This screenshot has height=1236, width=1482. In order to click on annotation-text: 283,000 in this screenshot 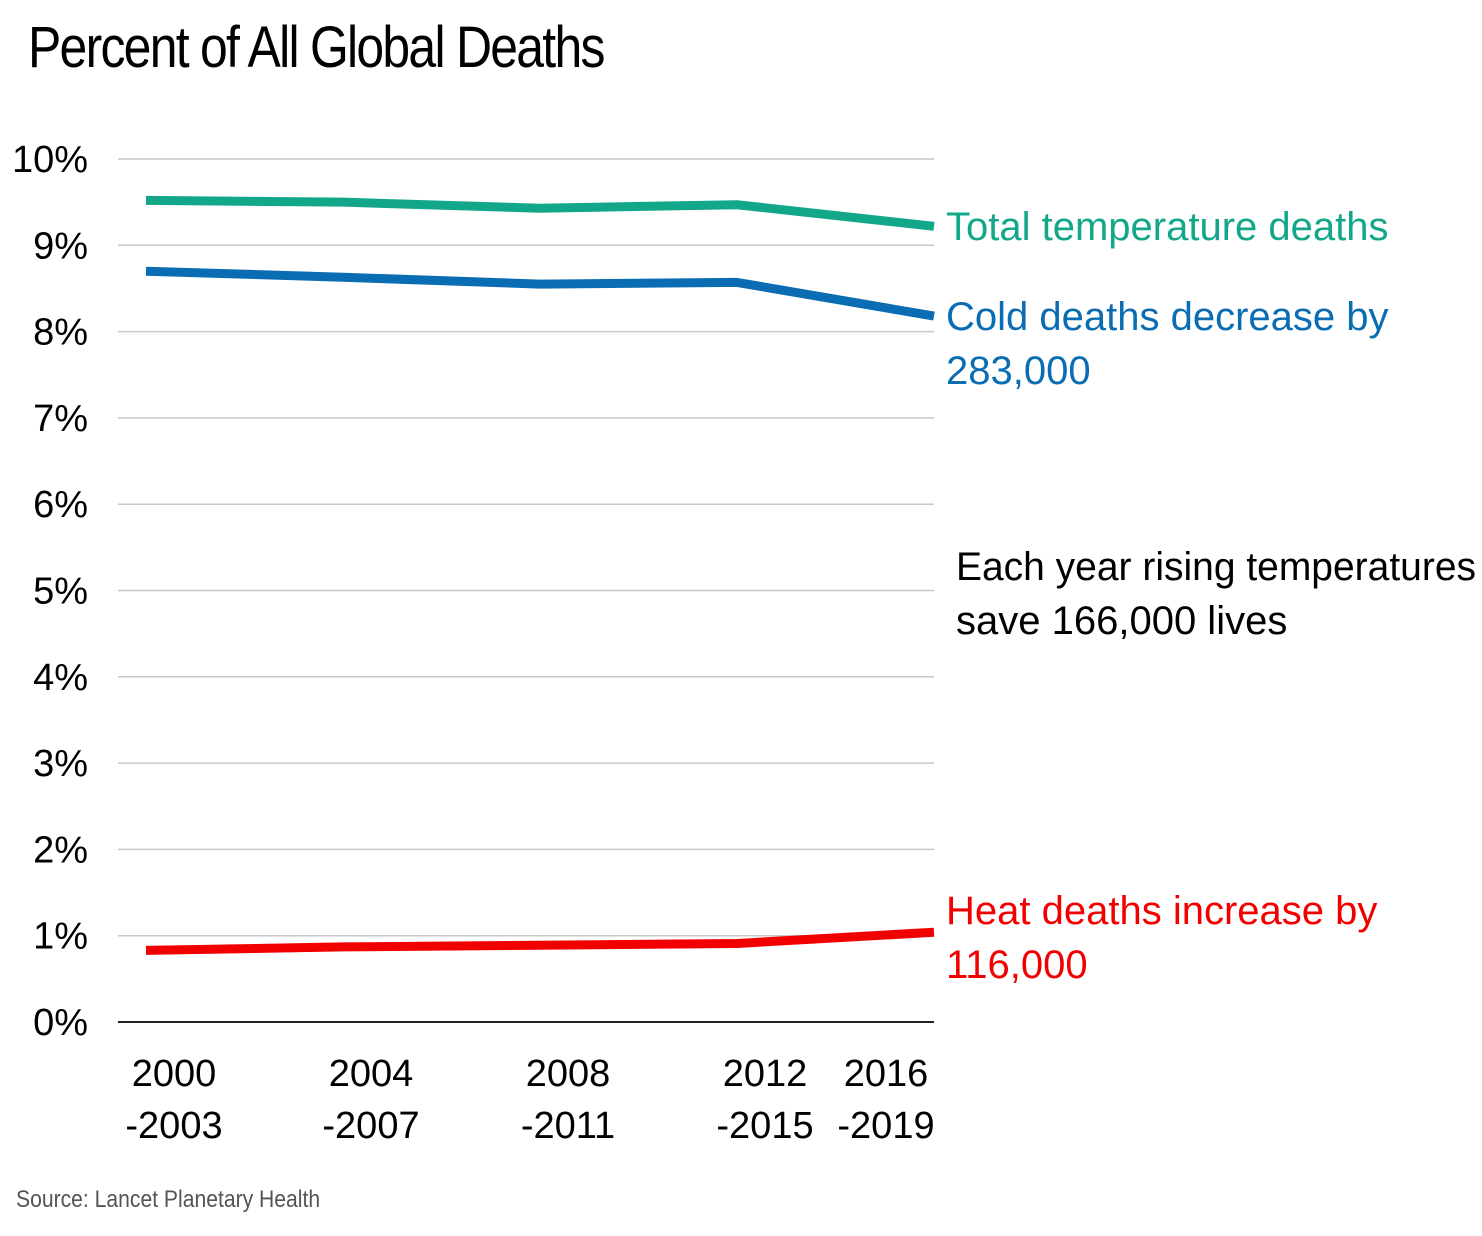, I will do `click(1018, 371)`.